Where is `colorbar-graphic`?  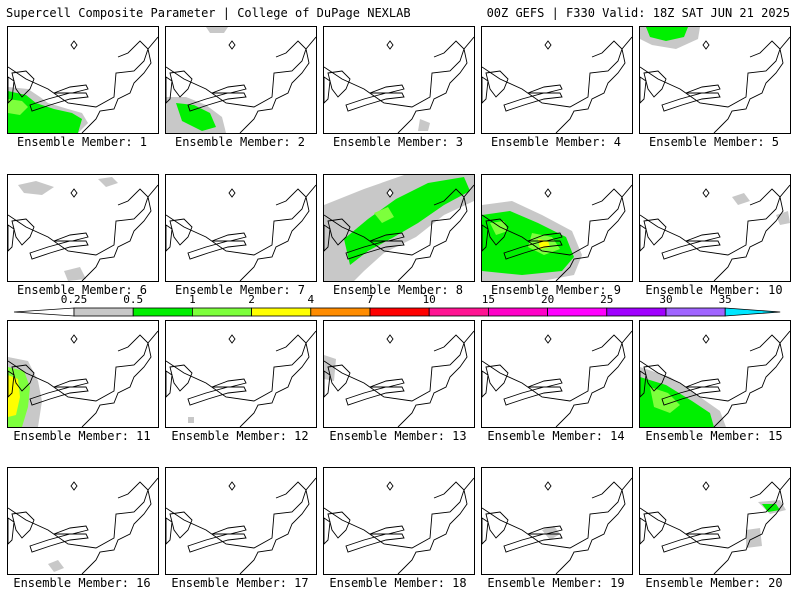
colorbar-graphic is located at coordinates (397, 312).